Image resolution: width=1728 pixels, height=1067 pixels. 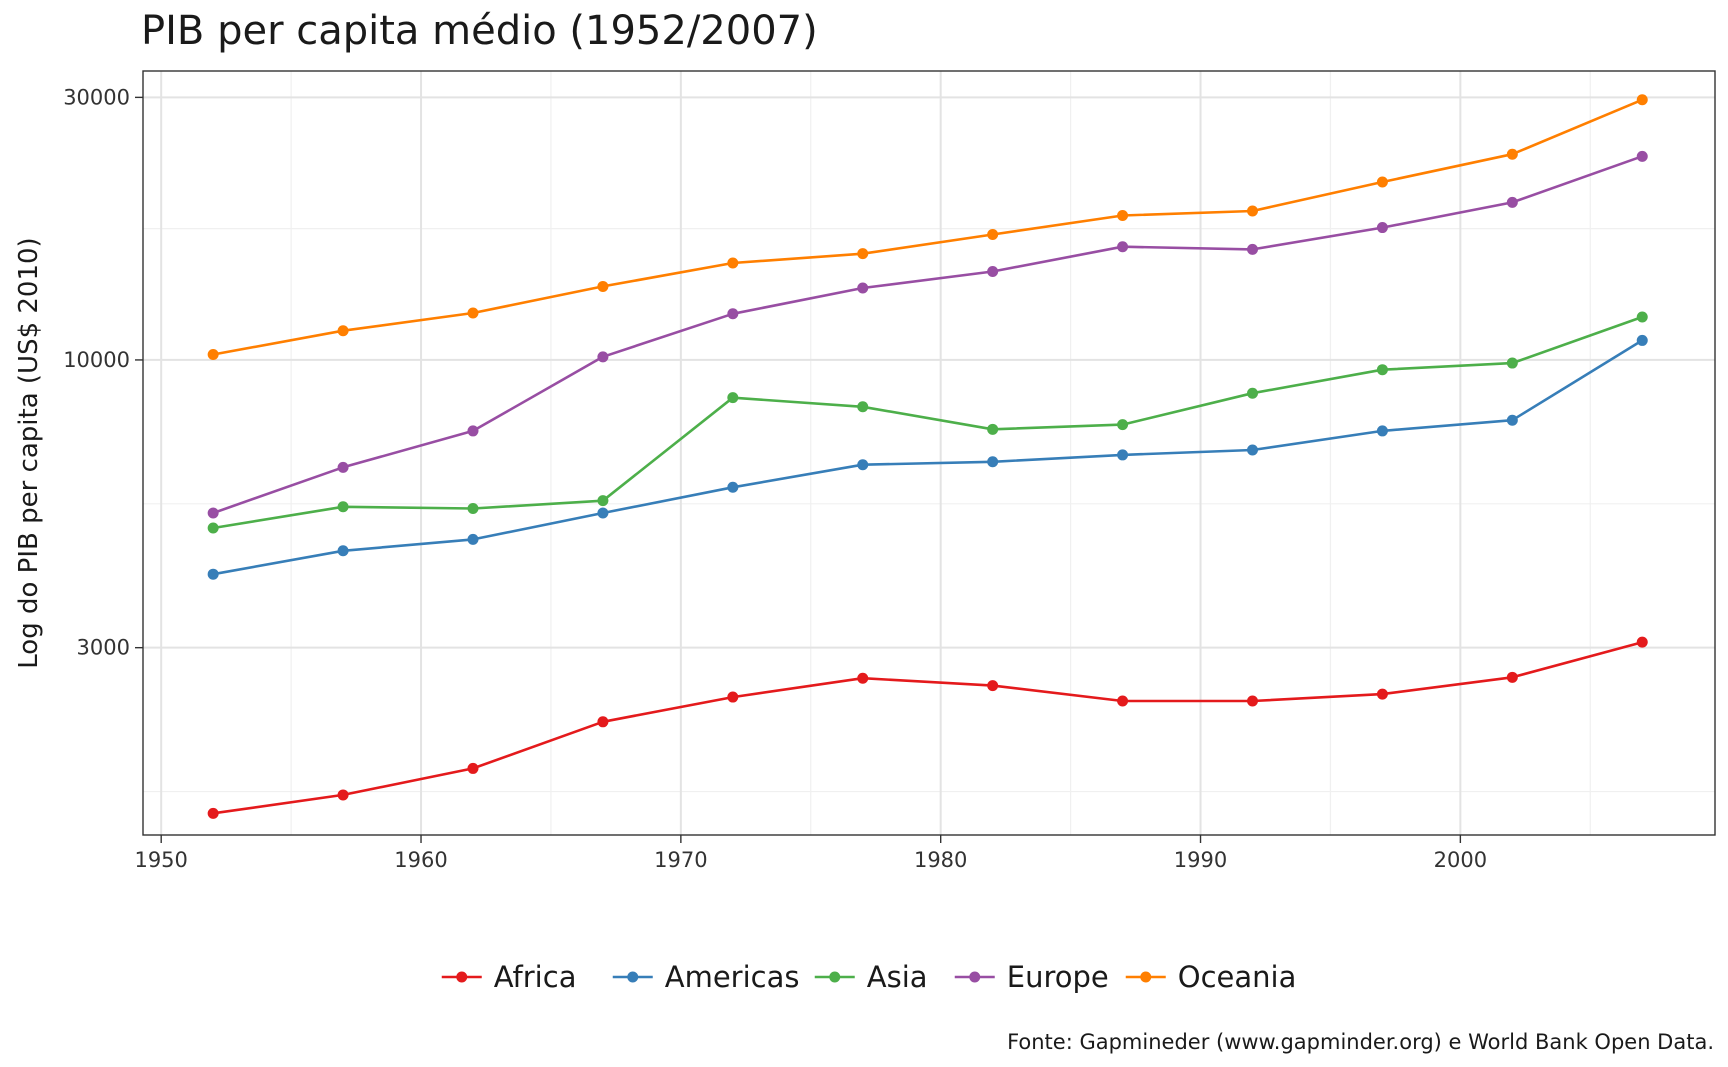 I want to click on legend-item-asia: Asia, so click(x=871, y=977).